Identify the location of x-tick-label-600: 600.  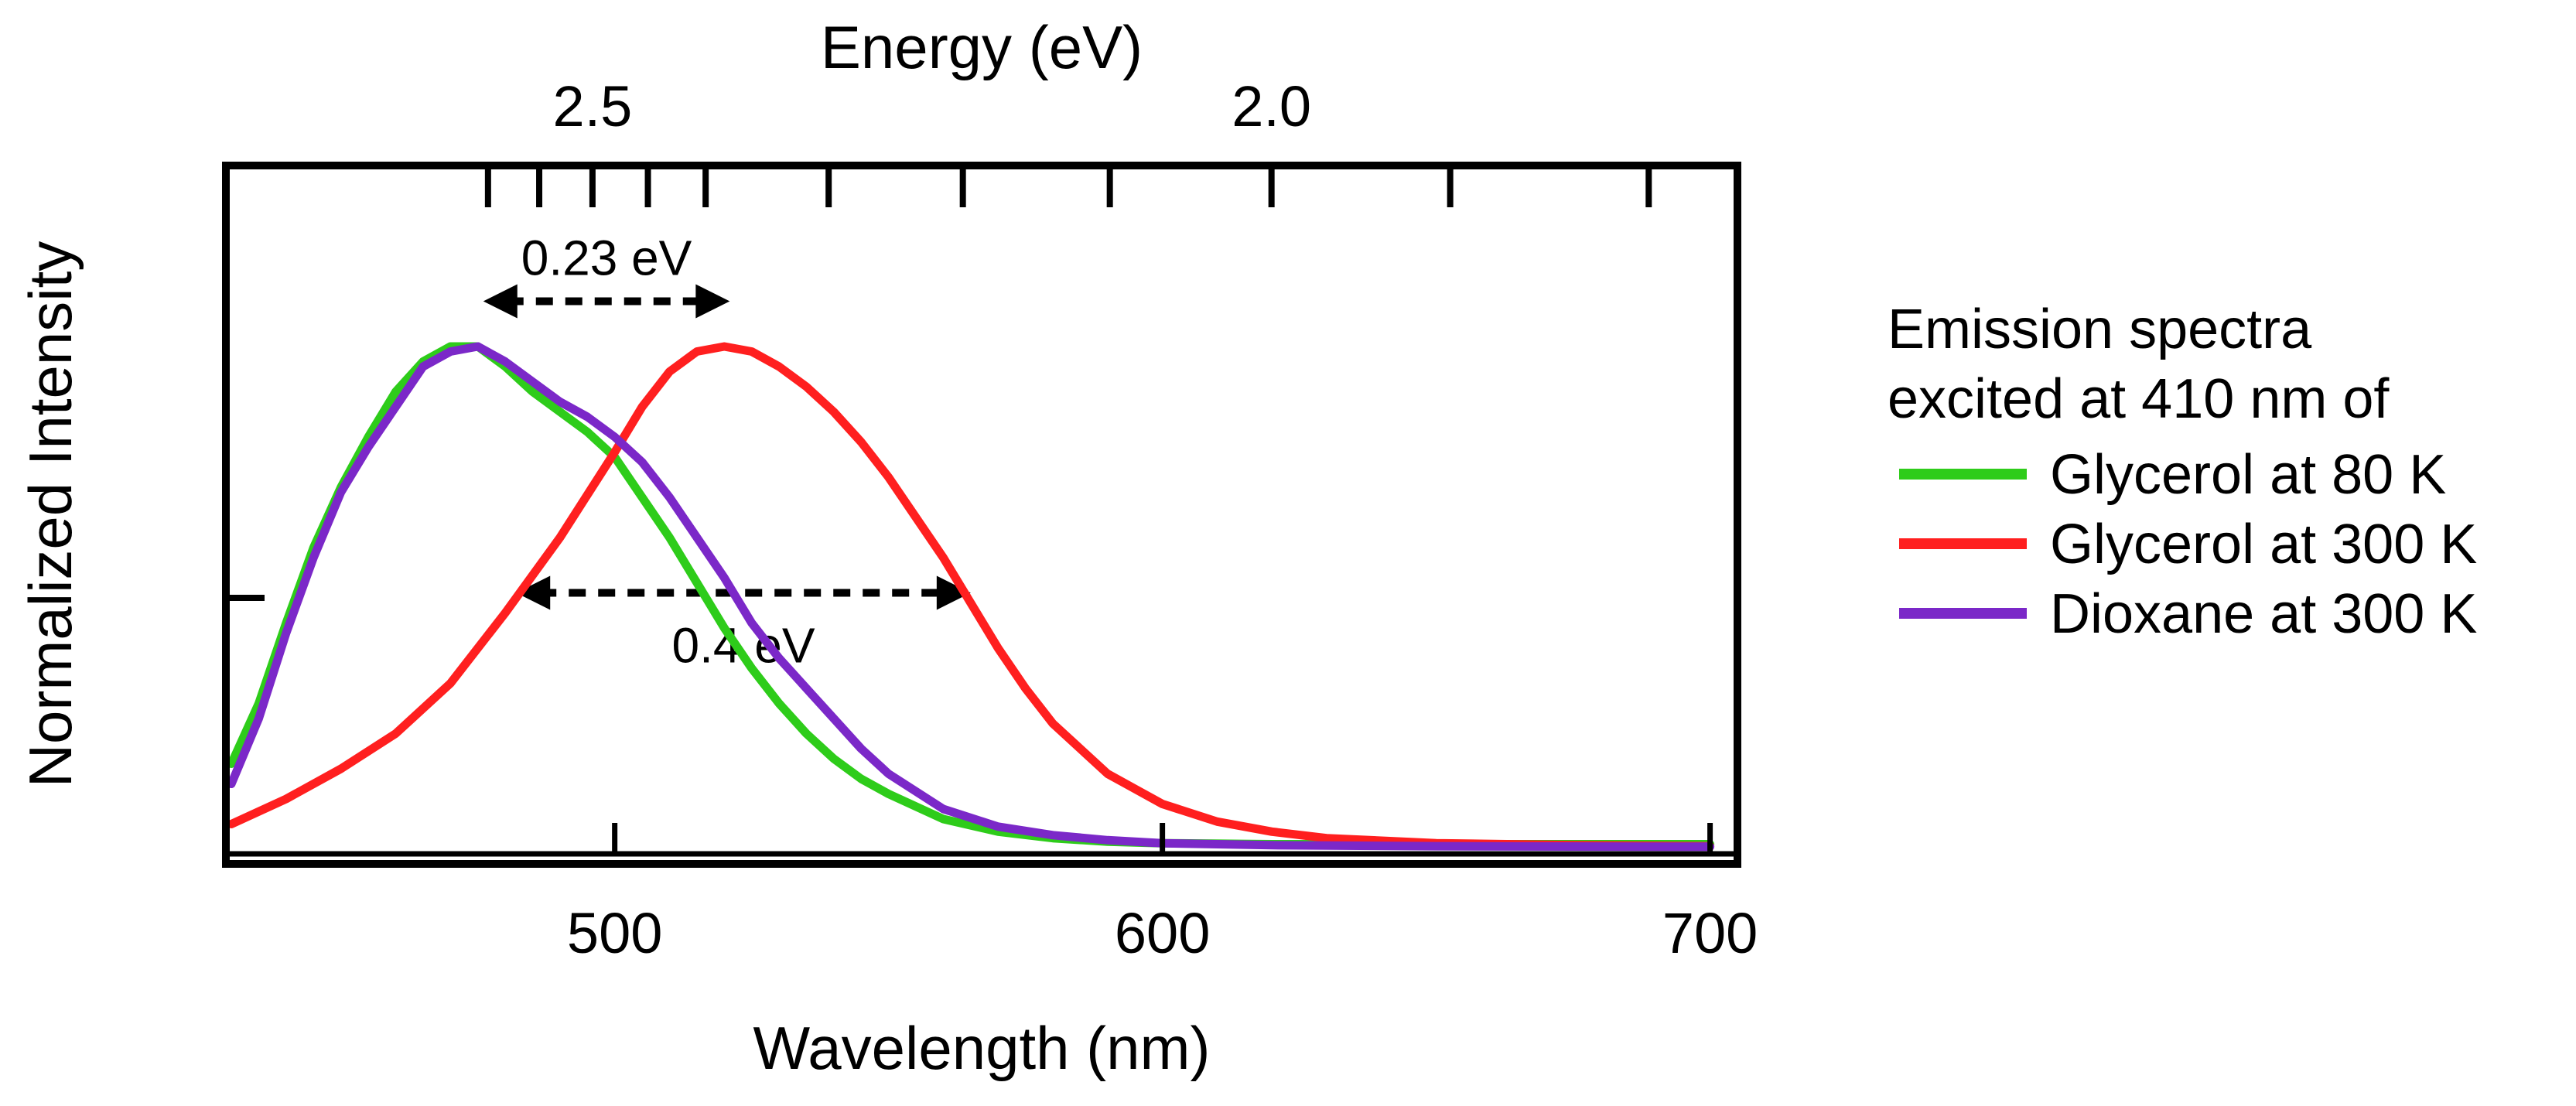
(1162, 933).